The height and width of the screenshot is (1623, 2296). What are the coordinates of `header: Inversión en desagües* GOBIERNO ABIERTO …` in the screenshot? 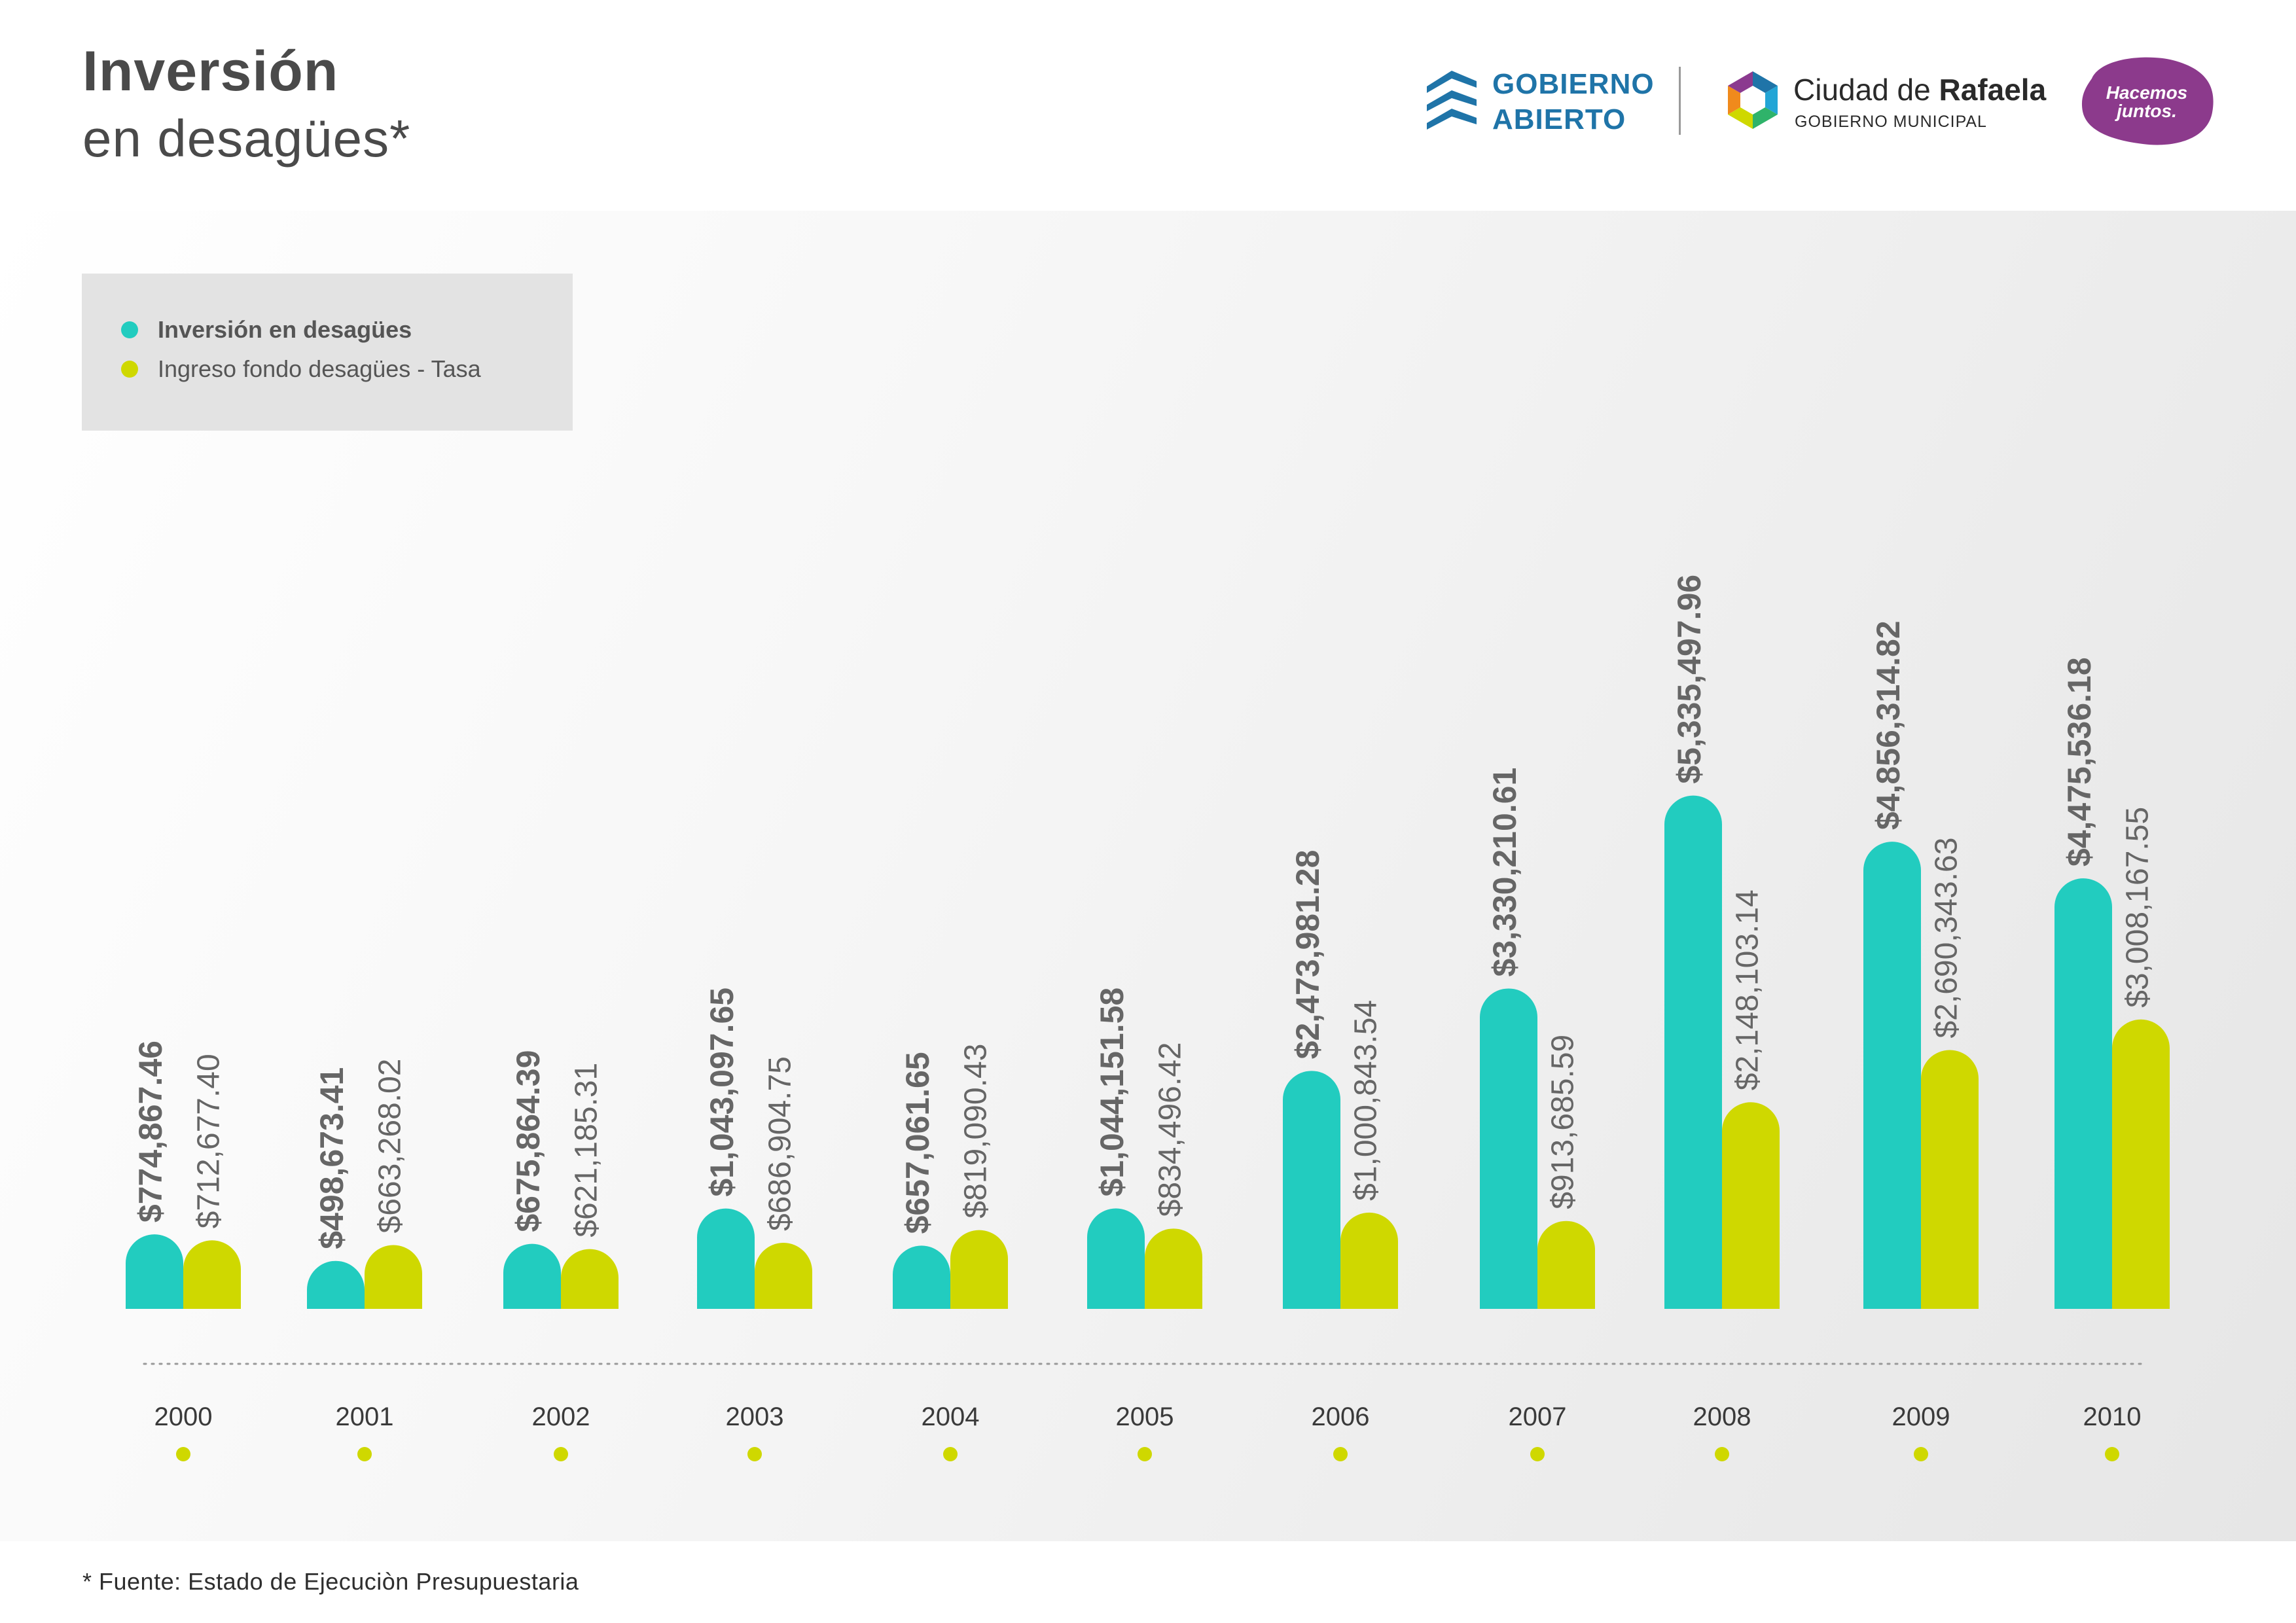 It's located at (1148, 105).